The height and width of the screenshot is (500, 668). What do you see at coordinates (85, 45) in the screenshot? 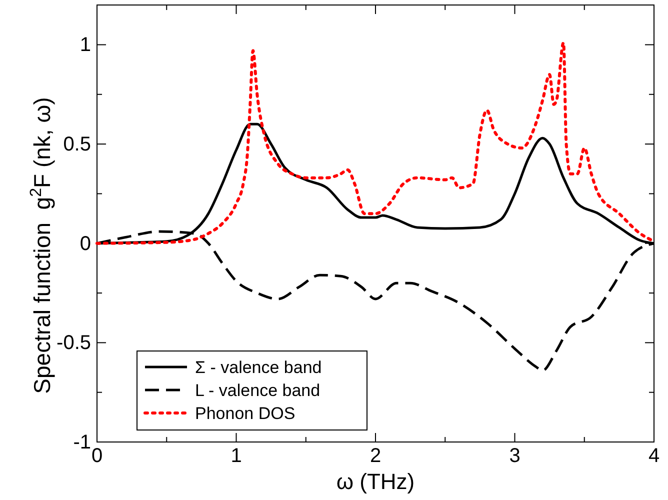
I see `y-tick-label: 1` at bounding box center [85, 45].